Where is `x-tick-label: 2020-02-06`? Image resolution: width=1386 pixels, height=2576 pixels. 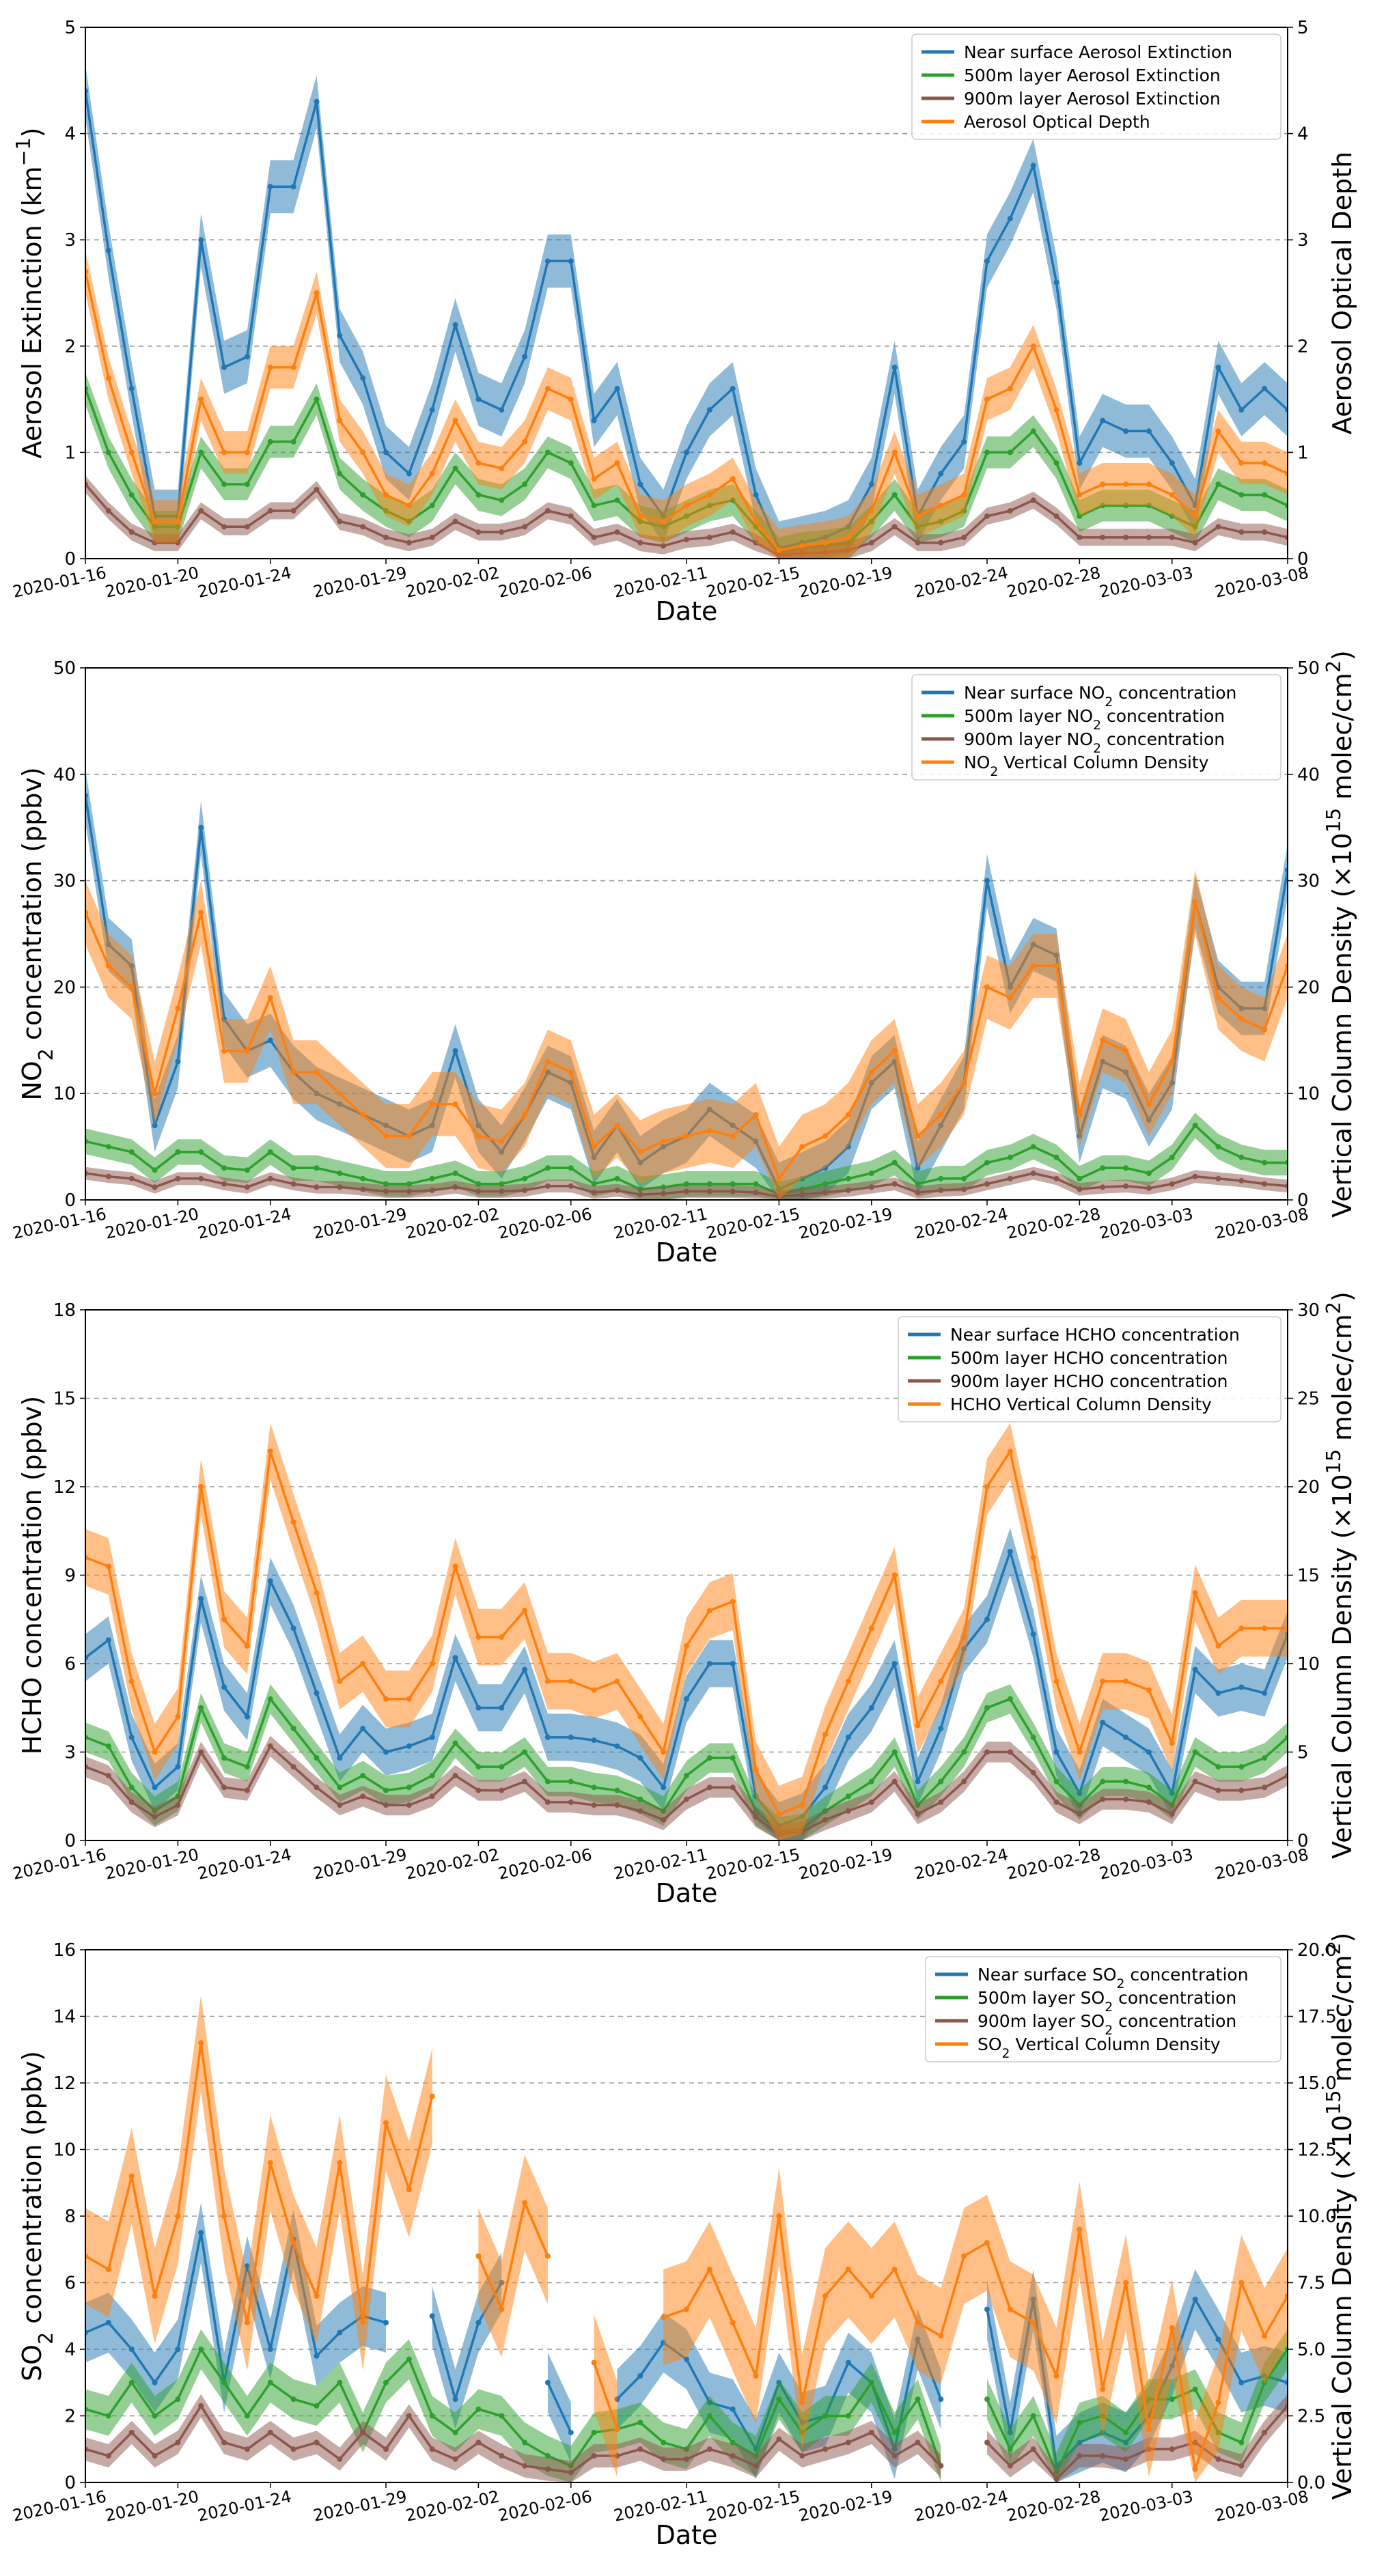
x-tick-label: 2020-02-06 is located at coordinates (545, 1864).